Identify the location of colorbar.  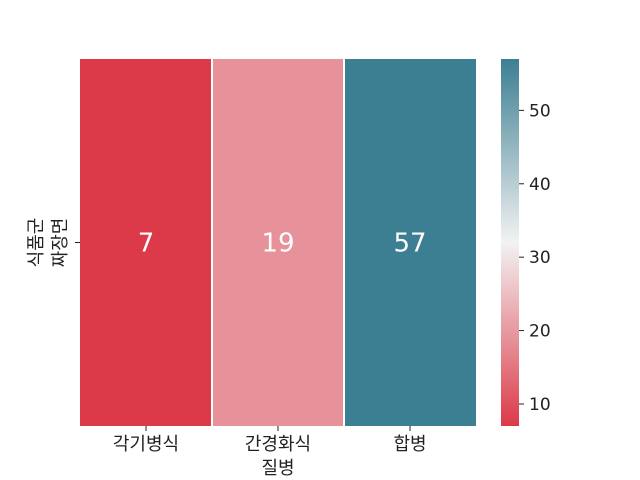
(510, 242).